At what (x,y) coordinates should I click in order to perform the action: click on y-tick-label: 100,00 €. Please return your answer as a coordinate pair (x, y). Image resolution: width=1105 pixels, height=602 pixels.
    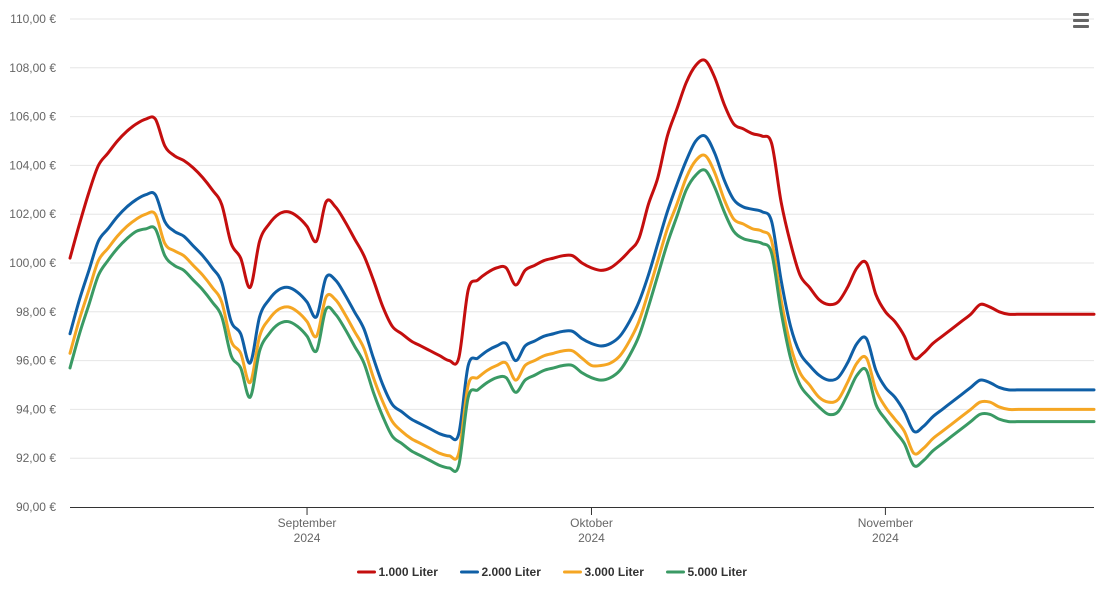
    Looking at the image, I should click on (32, 263).